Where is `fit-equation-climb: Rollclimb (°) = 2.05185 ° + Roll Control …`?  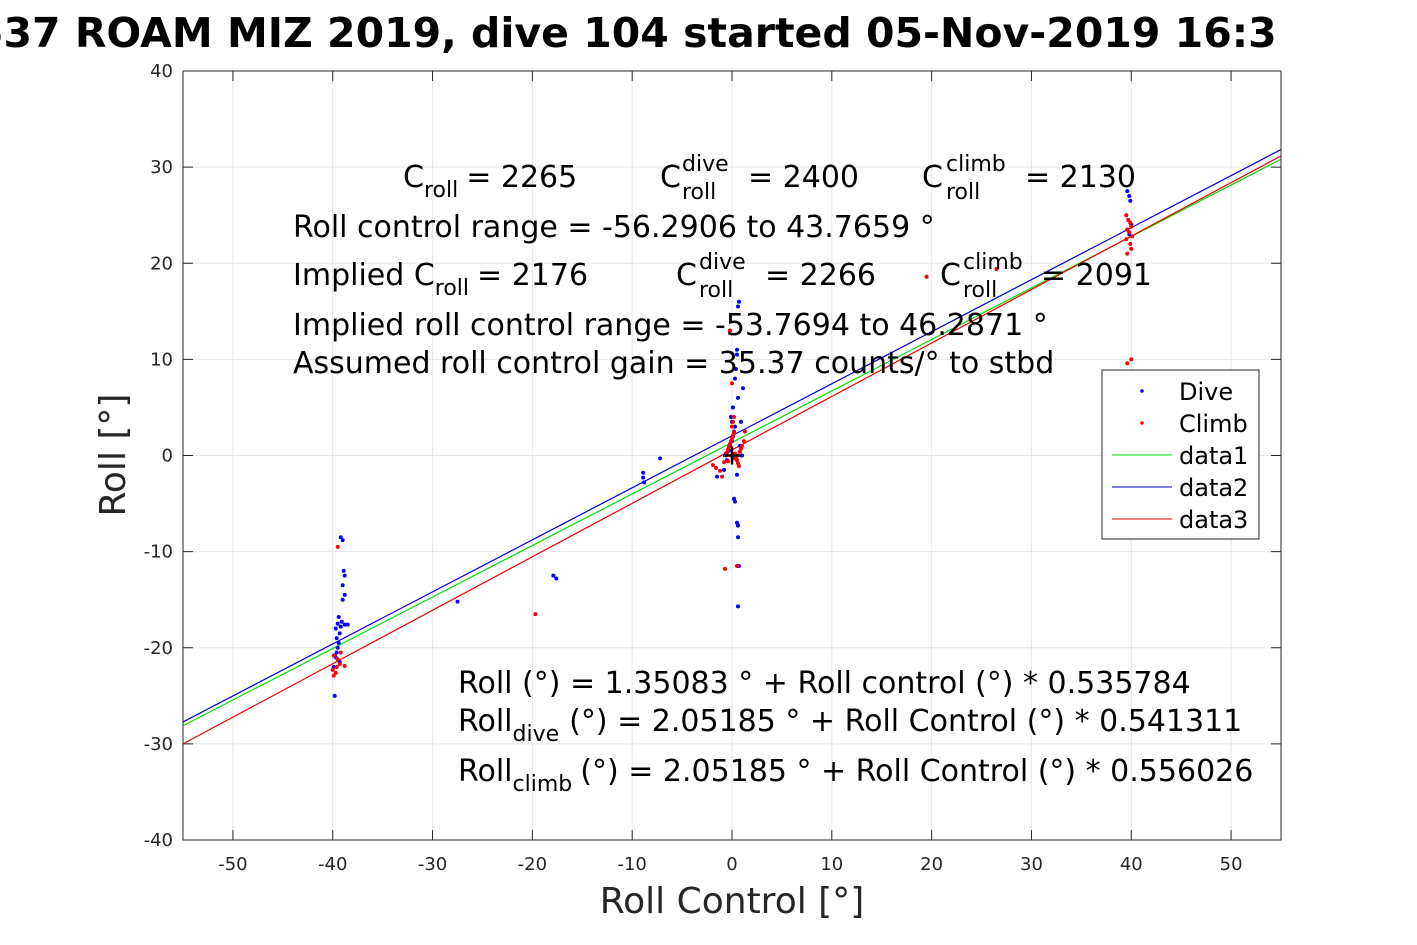 fit-equation-climb: Rollclimb (°) = 2.05185 ° + Roll Control … is located at coordinates (855, 775).